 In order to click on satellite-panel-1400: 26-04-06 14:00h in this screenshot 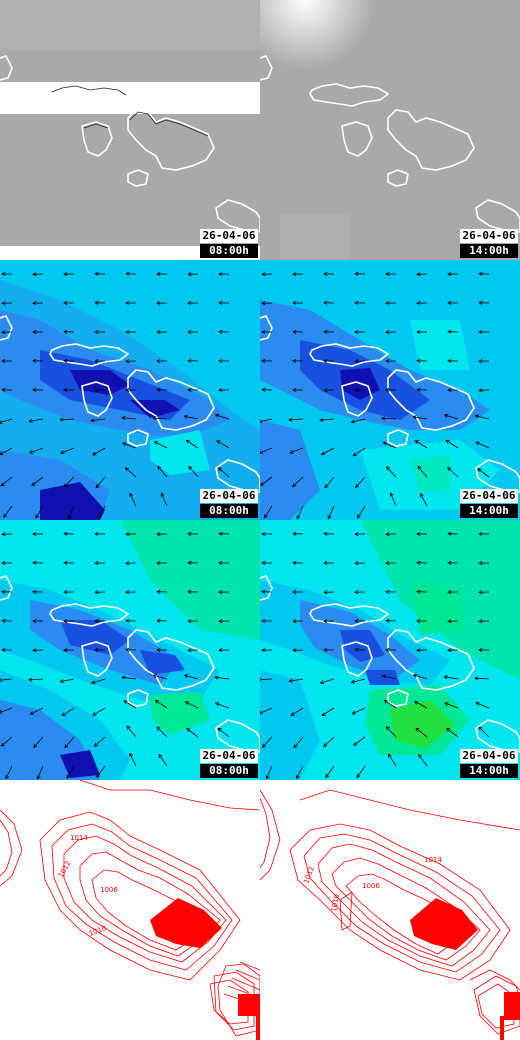, I will do `click(390, 130)`.